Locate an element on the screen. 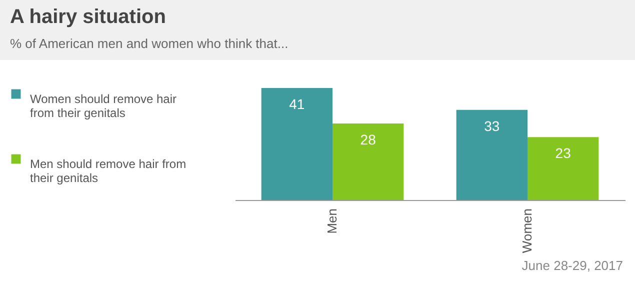 This screenshot has height=284, width=635. data-label: 41 is located at coordinates (297, 104).